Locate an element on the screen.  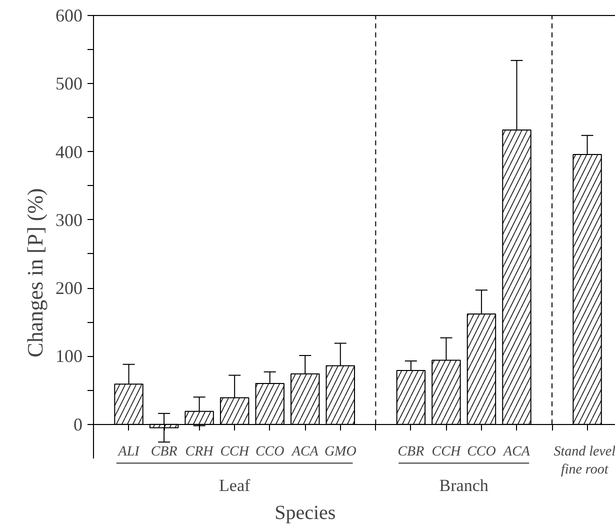
y-tick-label: 400 is located at coordinates (69, 152).